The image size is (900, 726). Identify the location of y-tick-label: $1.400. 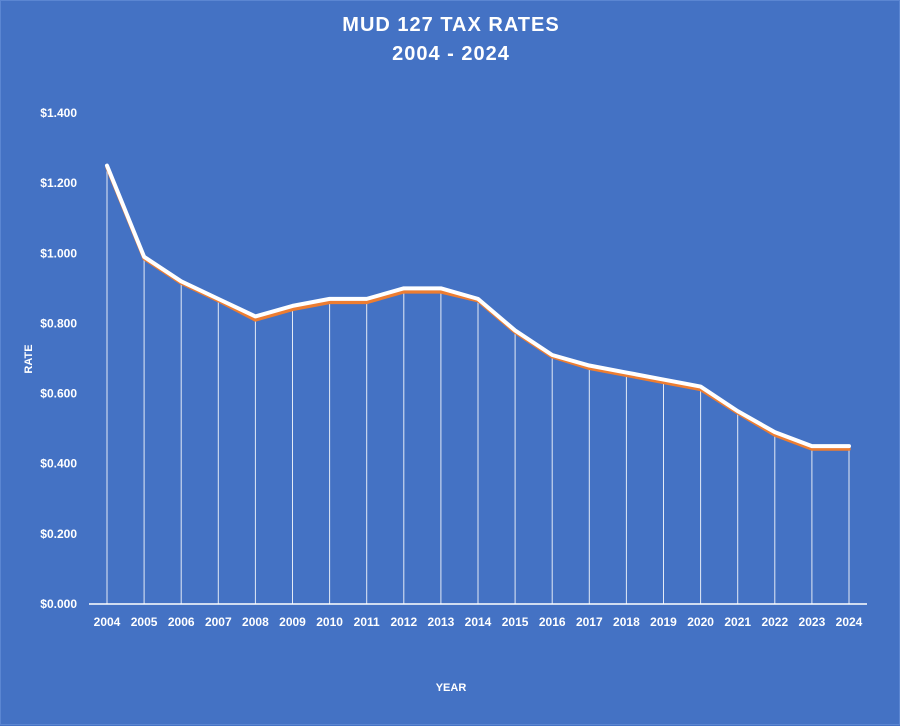
(58, 113).